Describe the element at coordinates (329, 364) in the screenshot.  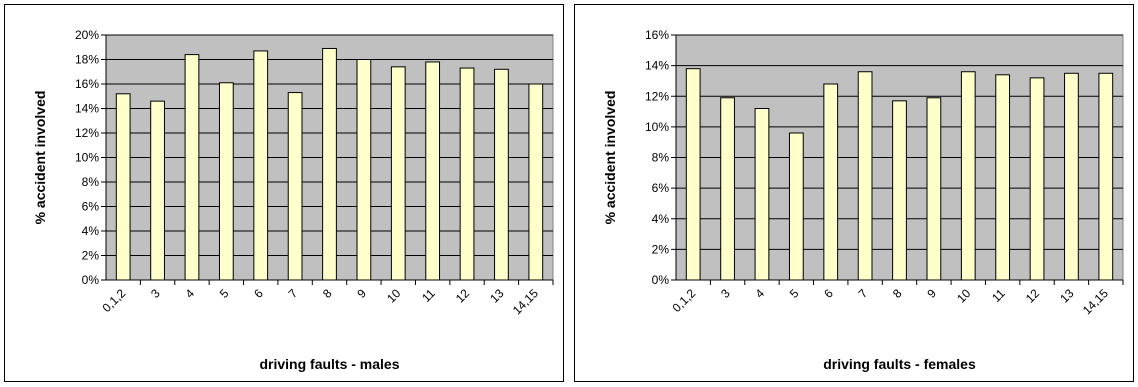
I see `x-axis-title: driving faults - males` at that location.